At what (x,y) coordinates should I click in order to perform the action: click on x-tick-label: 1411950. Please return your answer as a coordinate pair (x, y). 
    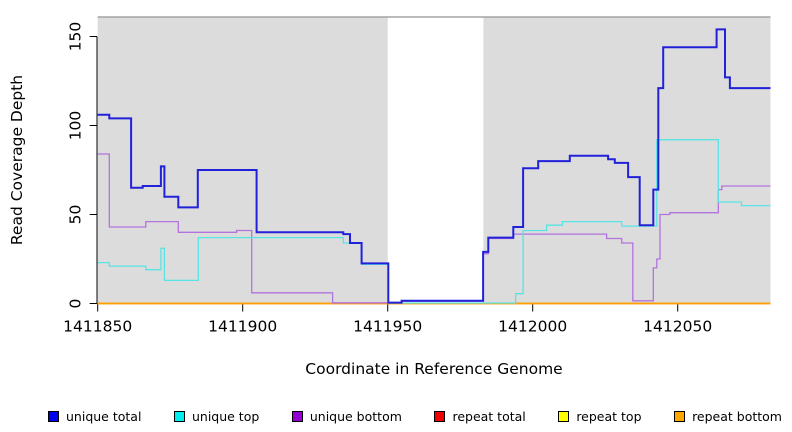
    Looking at the image, I should click on (387, 327).